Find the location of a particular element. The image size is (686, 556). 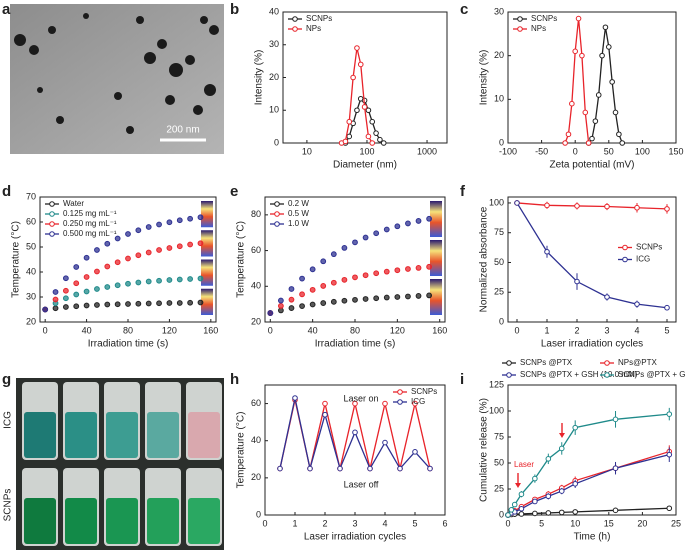

x-tick-label: 0 is located at coordinates (507, 523).